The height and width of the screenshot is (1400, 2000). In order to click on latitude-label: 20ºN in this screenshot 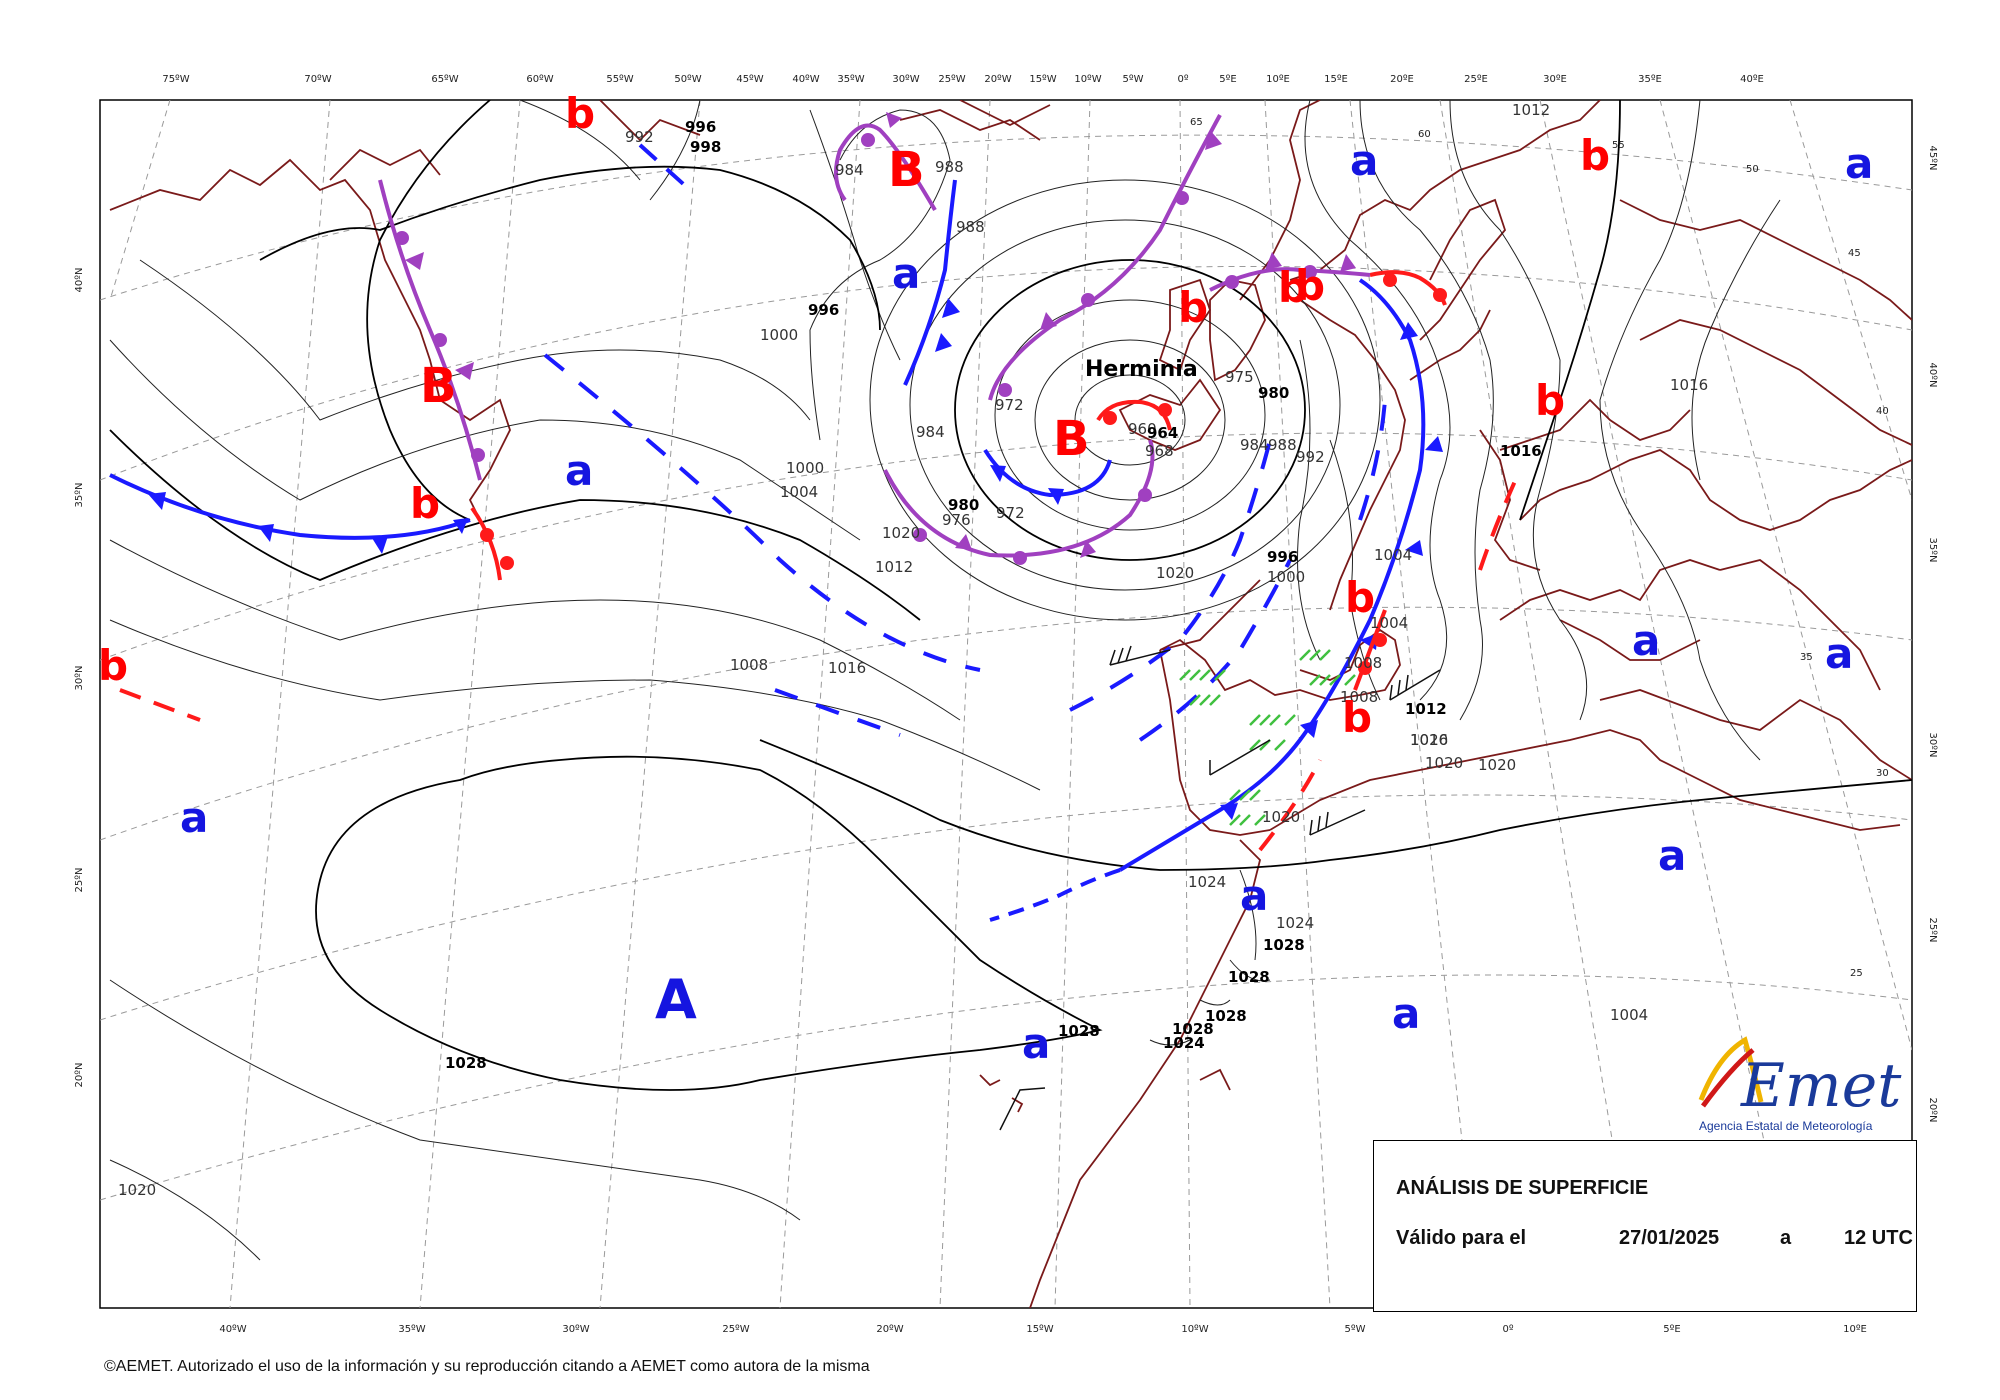, I will do `click(79, 1075)`.